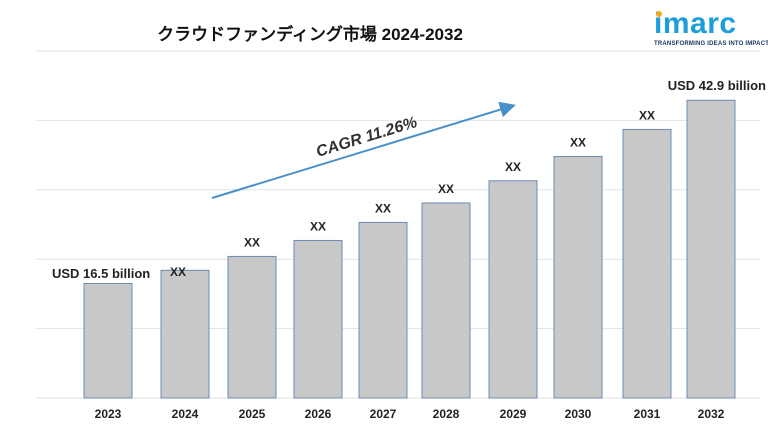 This screenshot has width=768, height=432. What do you see at coordinates (513, 167) in the screenshot?
I see `data-label-2029: XX` at bounding box center [513, 167].